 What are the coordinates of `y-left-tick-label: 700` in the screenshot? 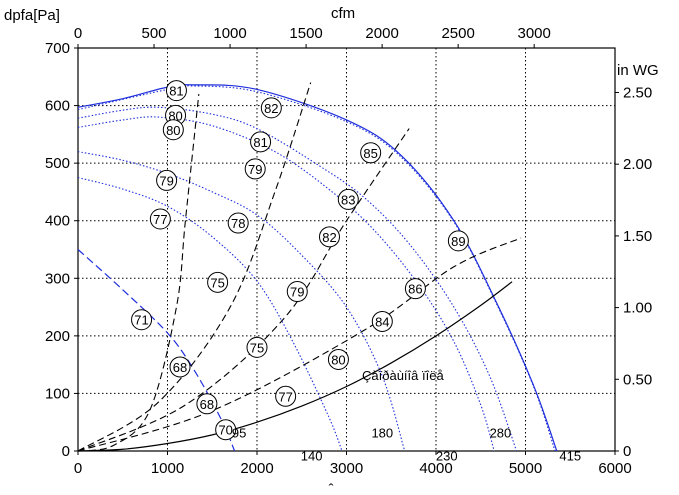 It's located at (57, 48).